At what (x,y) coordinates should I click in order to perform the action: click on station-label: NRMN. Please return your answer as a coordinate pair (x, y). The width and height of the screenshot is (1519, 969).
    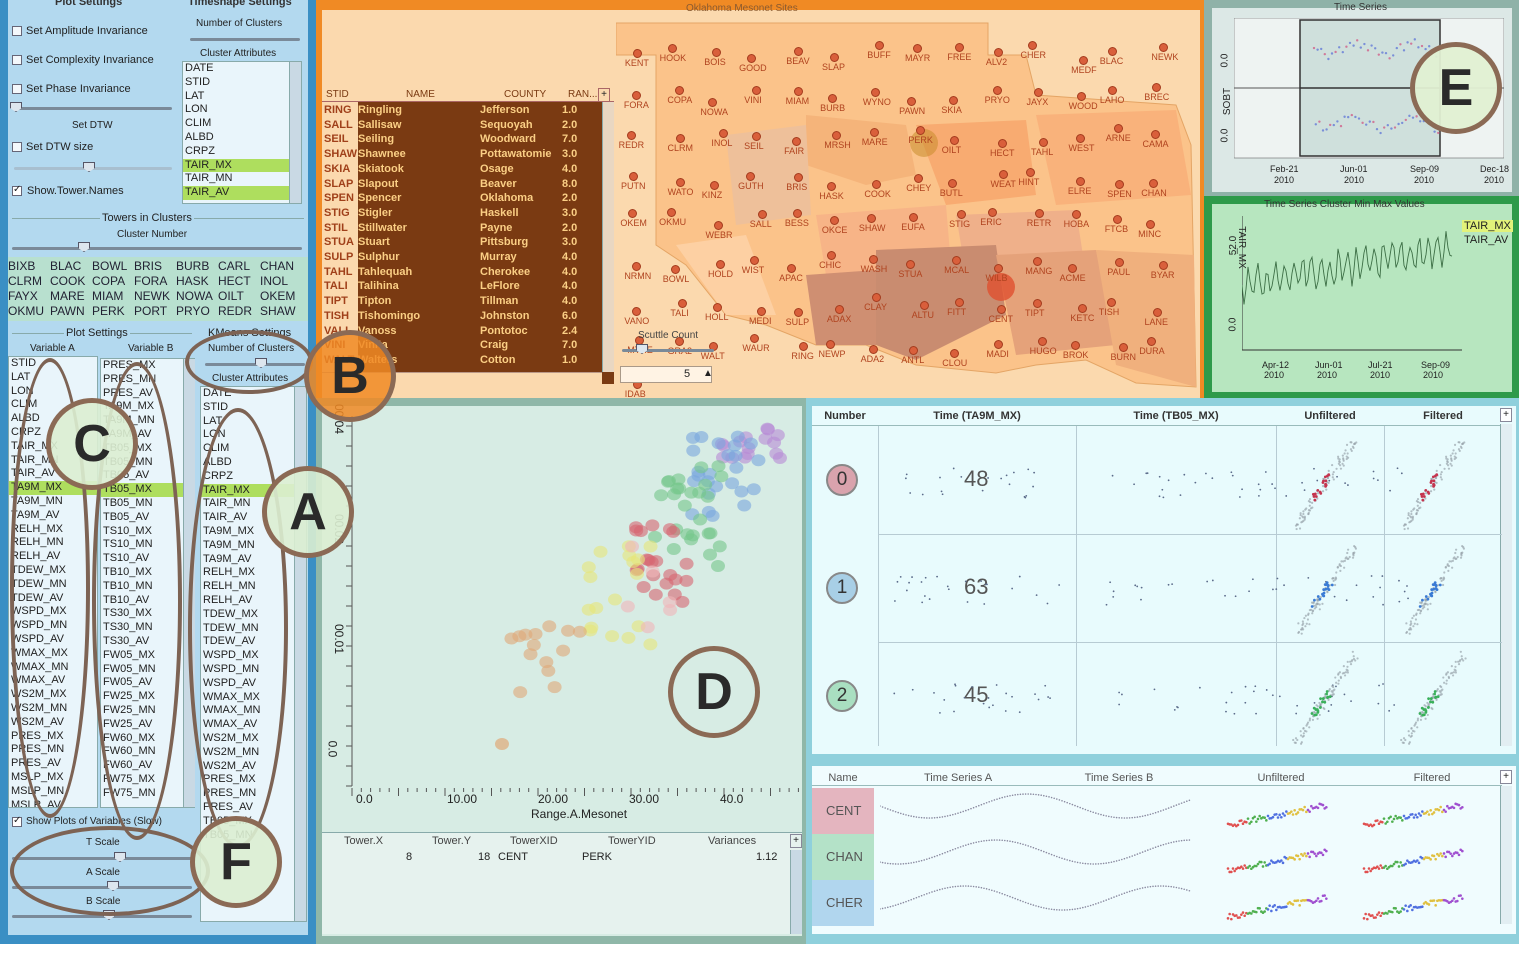
    Looking at the image, I should click on (638, 275).